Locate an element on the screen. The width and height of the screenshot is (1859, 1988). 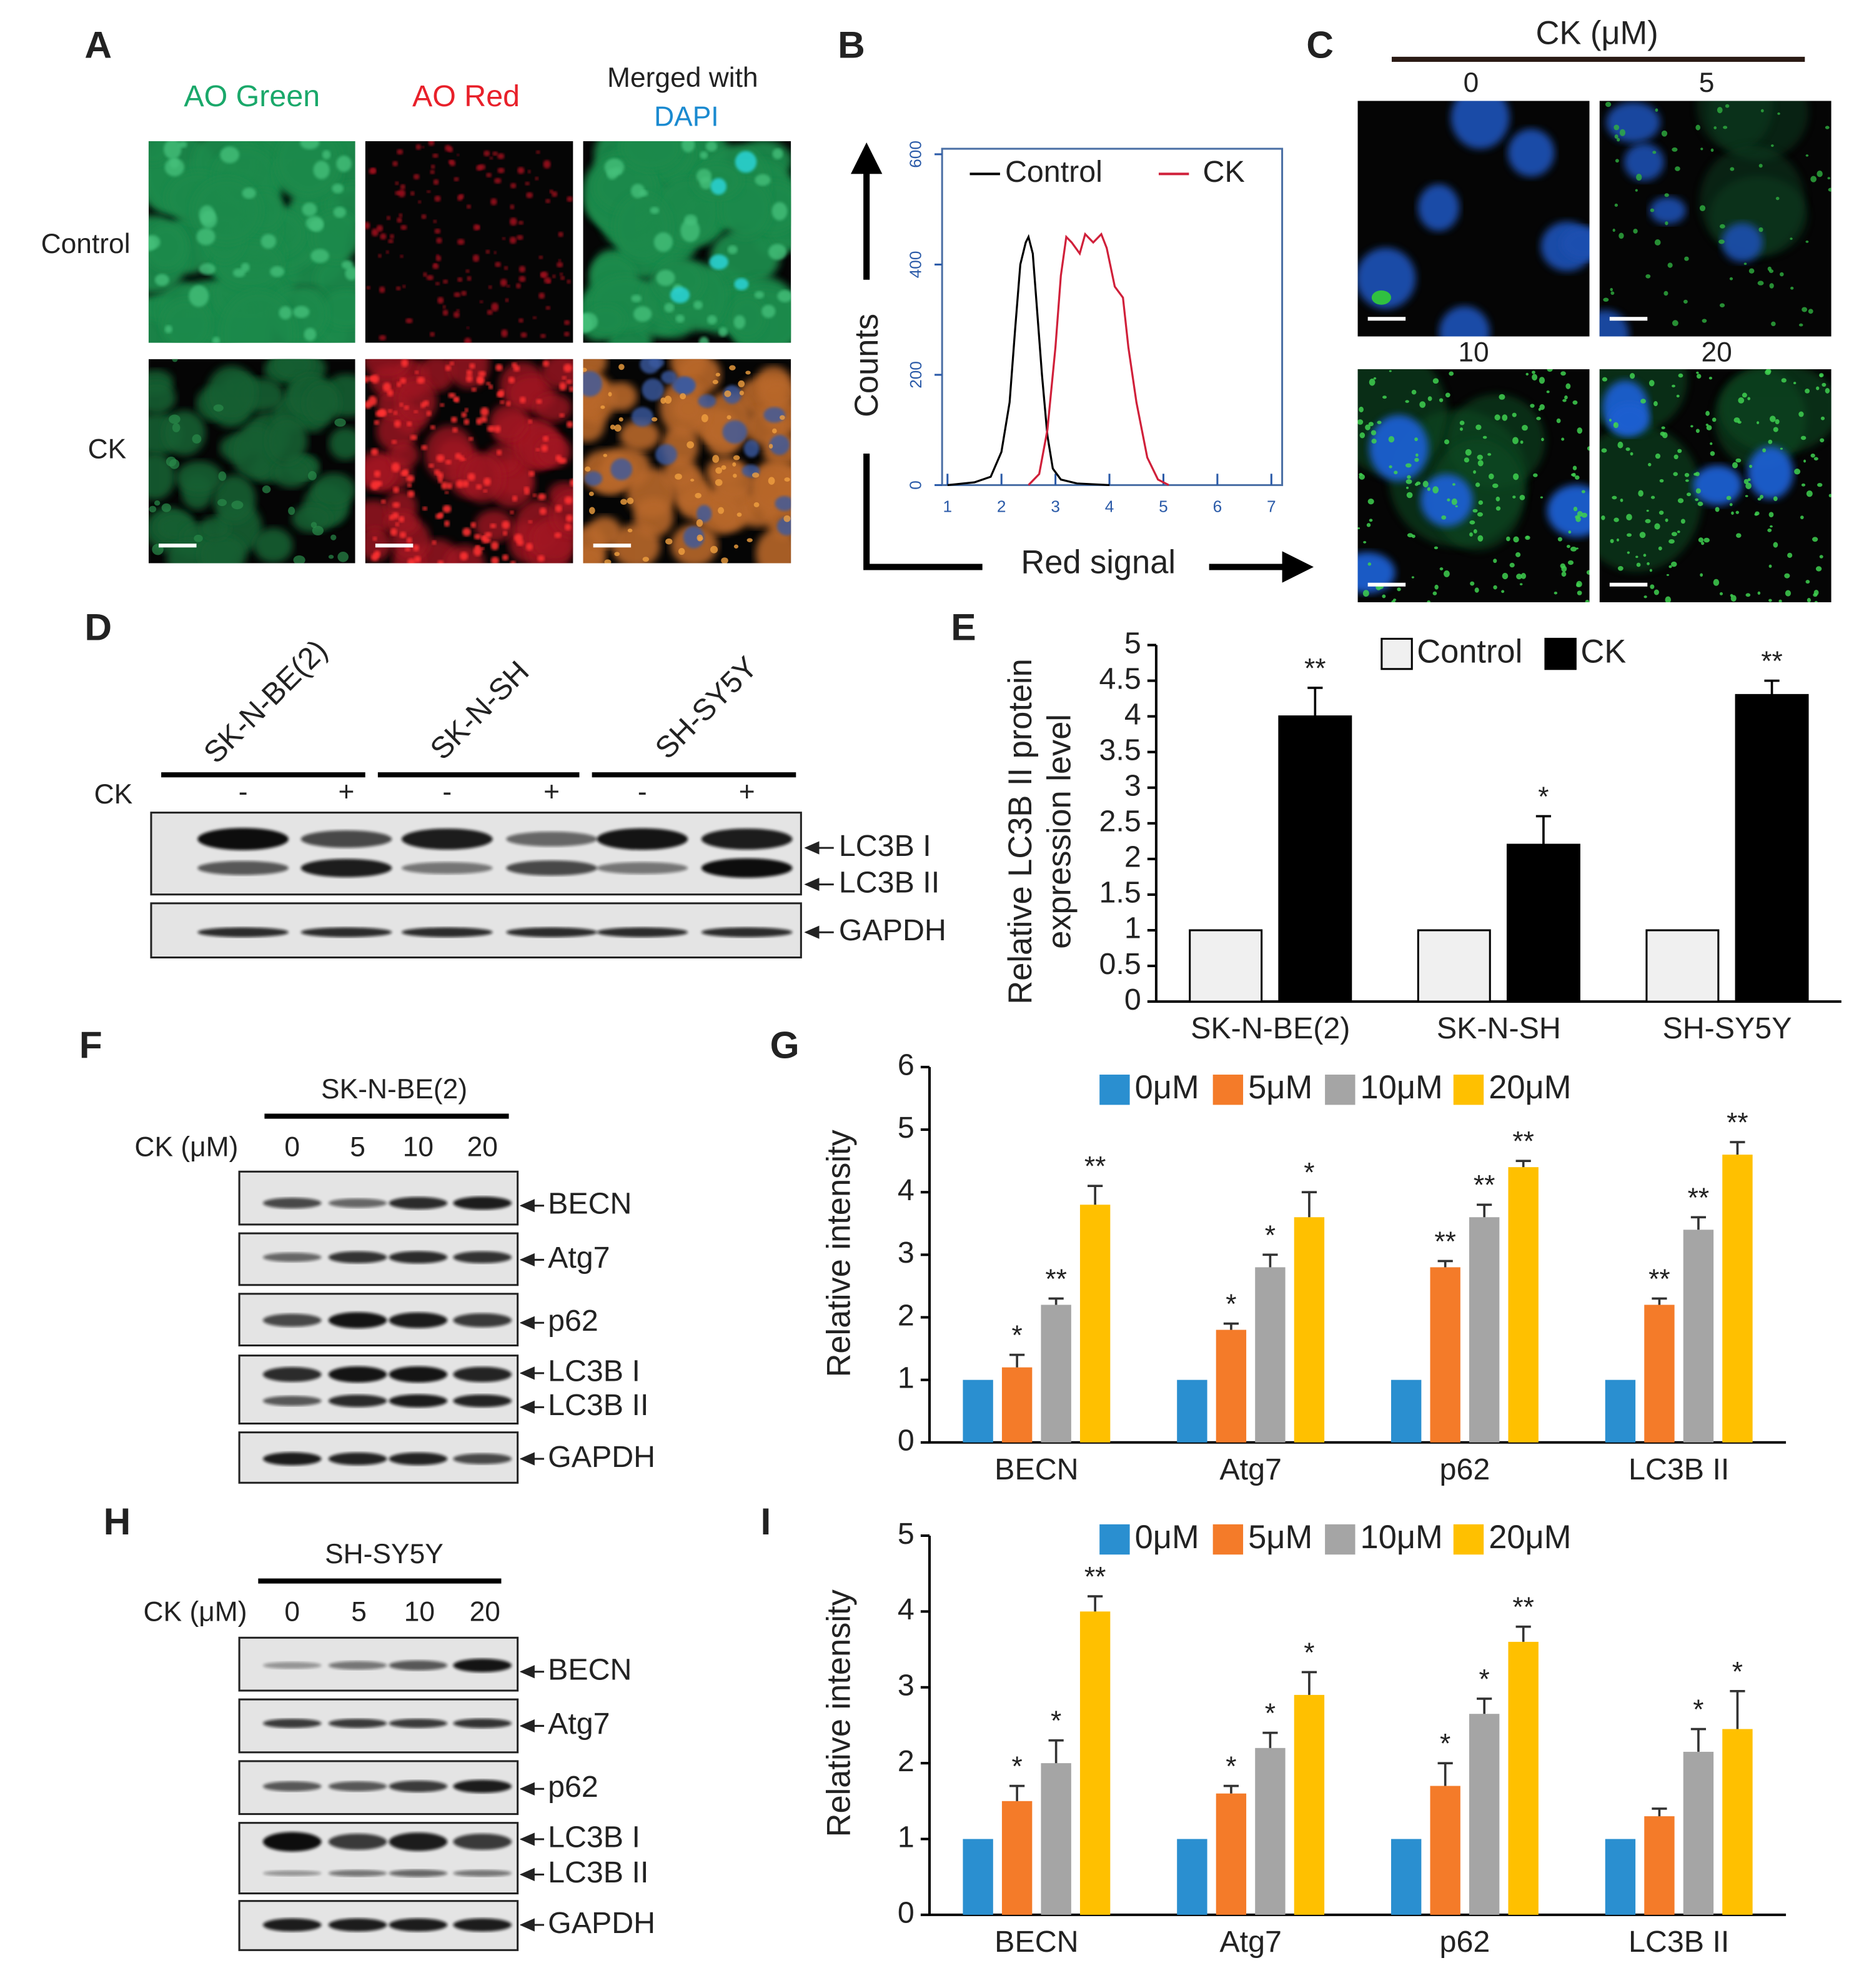
y-tick-label: 4 is located at coordinates (906, 1190).